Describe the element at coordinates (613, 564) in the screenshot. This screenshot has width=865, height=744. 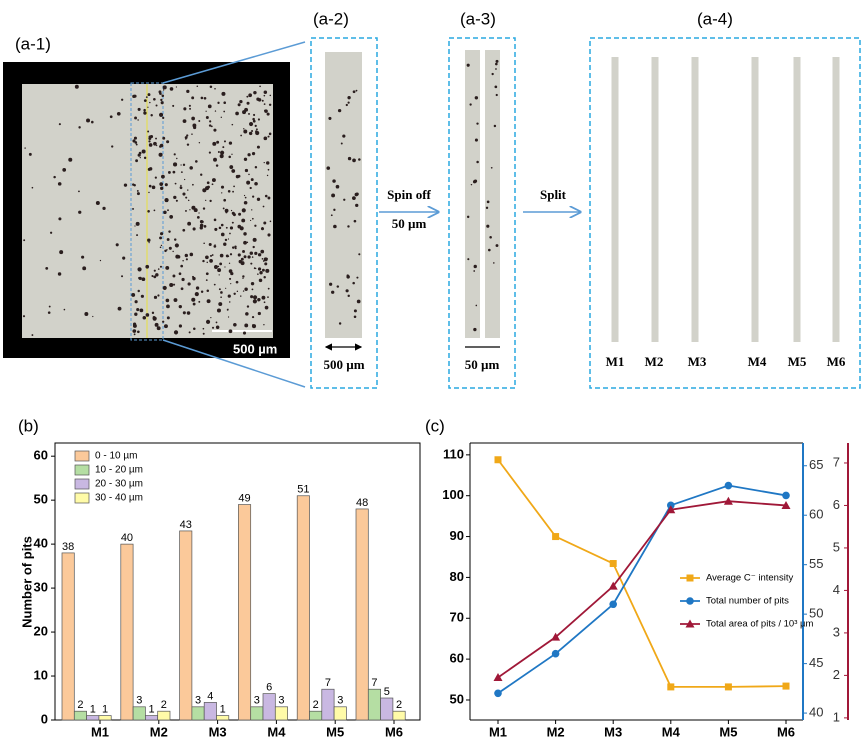
I see `point` at that location.